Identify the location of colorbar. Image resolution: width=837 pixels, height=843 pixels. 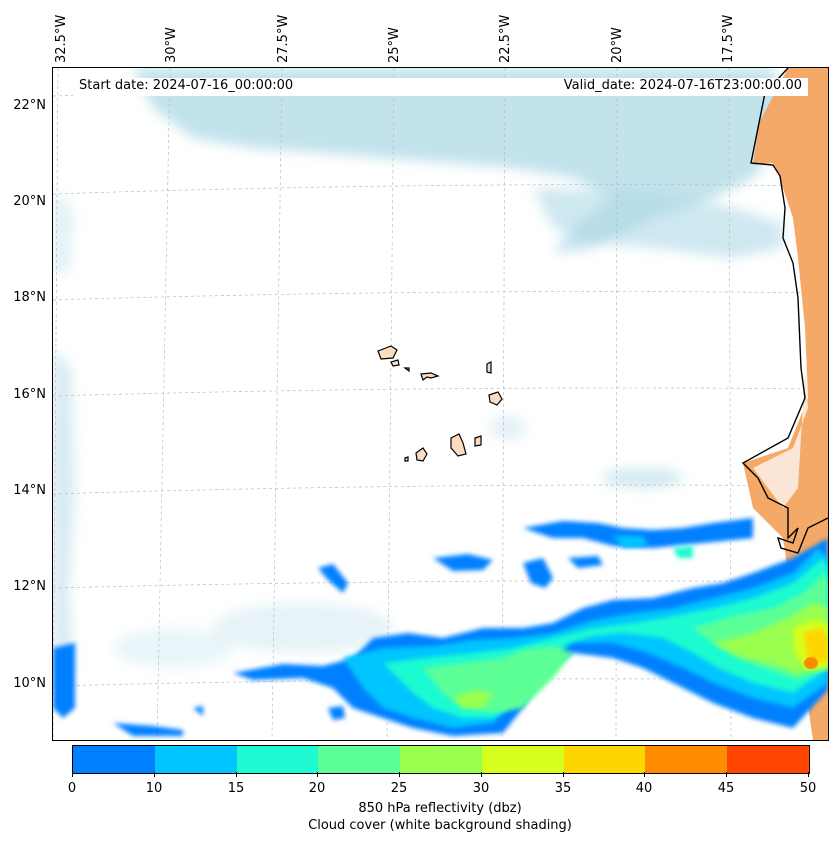
(441, 759).